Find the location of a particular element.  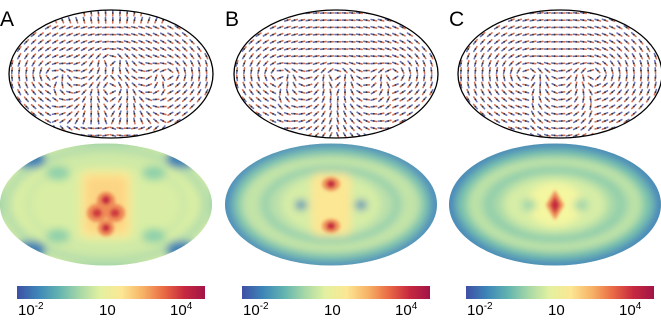

colorbar-tick-max: 104 is located at coordinates (181, 310).